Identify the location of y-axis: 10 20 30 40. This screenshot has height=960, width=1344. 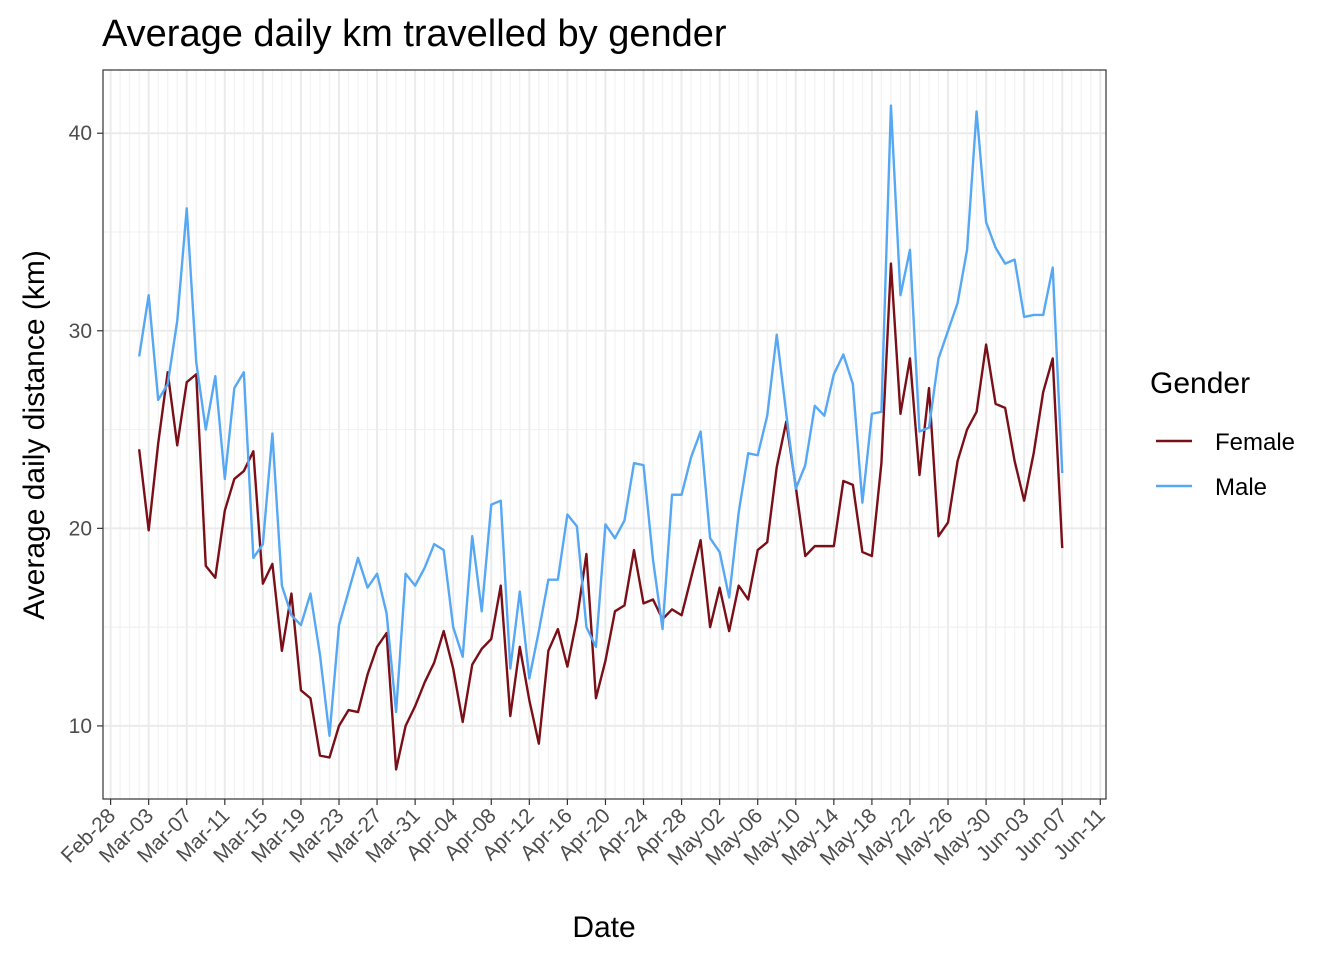
(86, 430).